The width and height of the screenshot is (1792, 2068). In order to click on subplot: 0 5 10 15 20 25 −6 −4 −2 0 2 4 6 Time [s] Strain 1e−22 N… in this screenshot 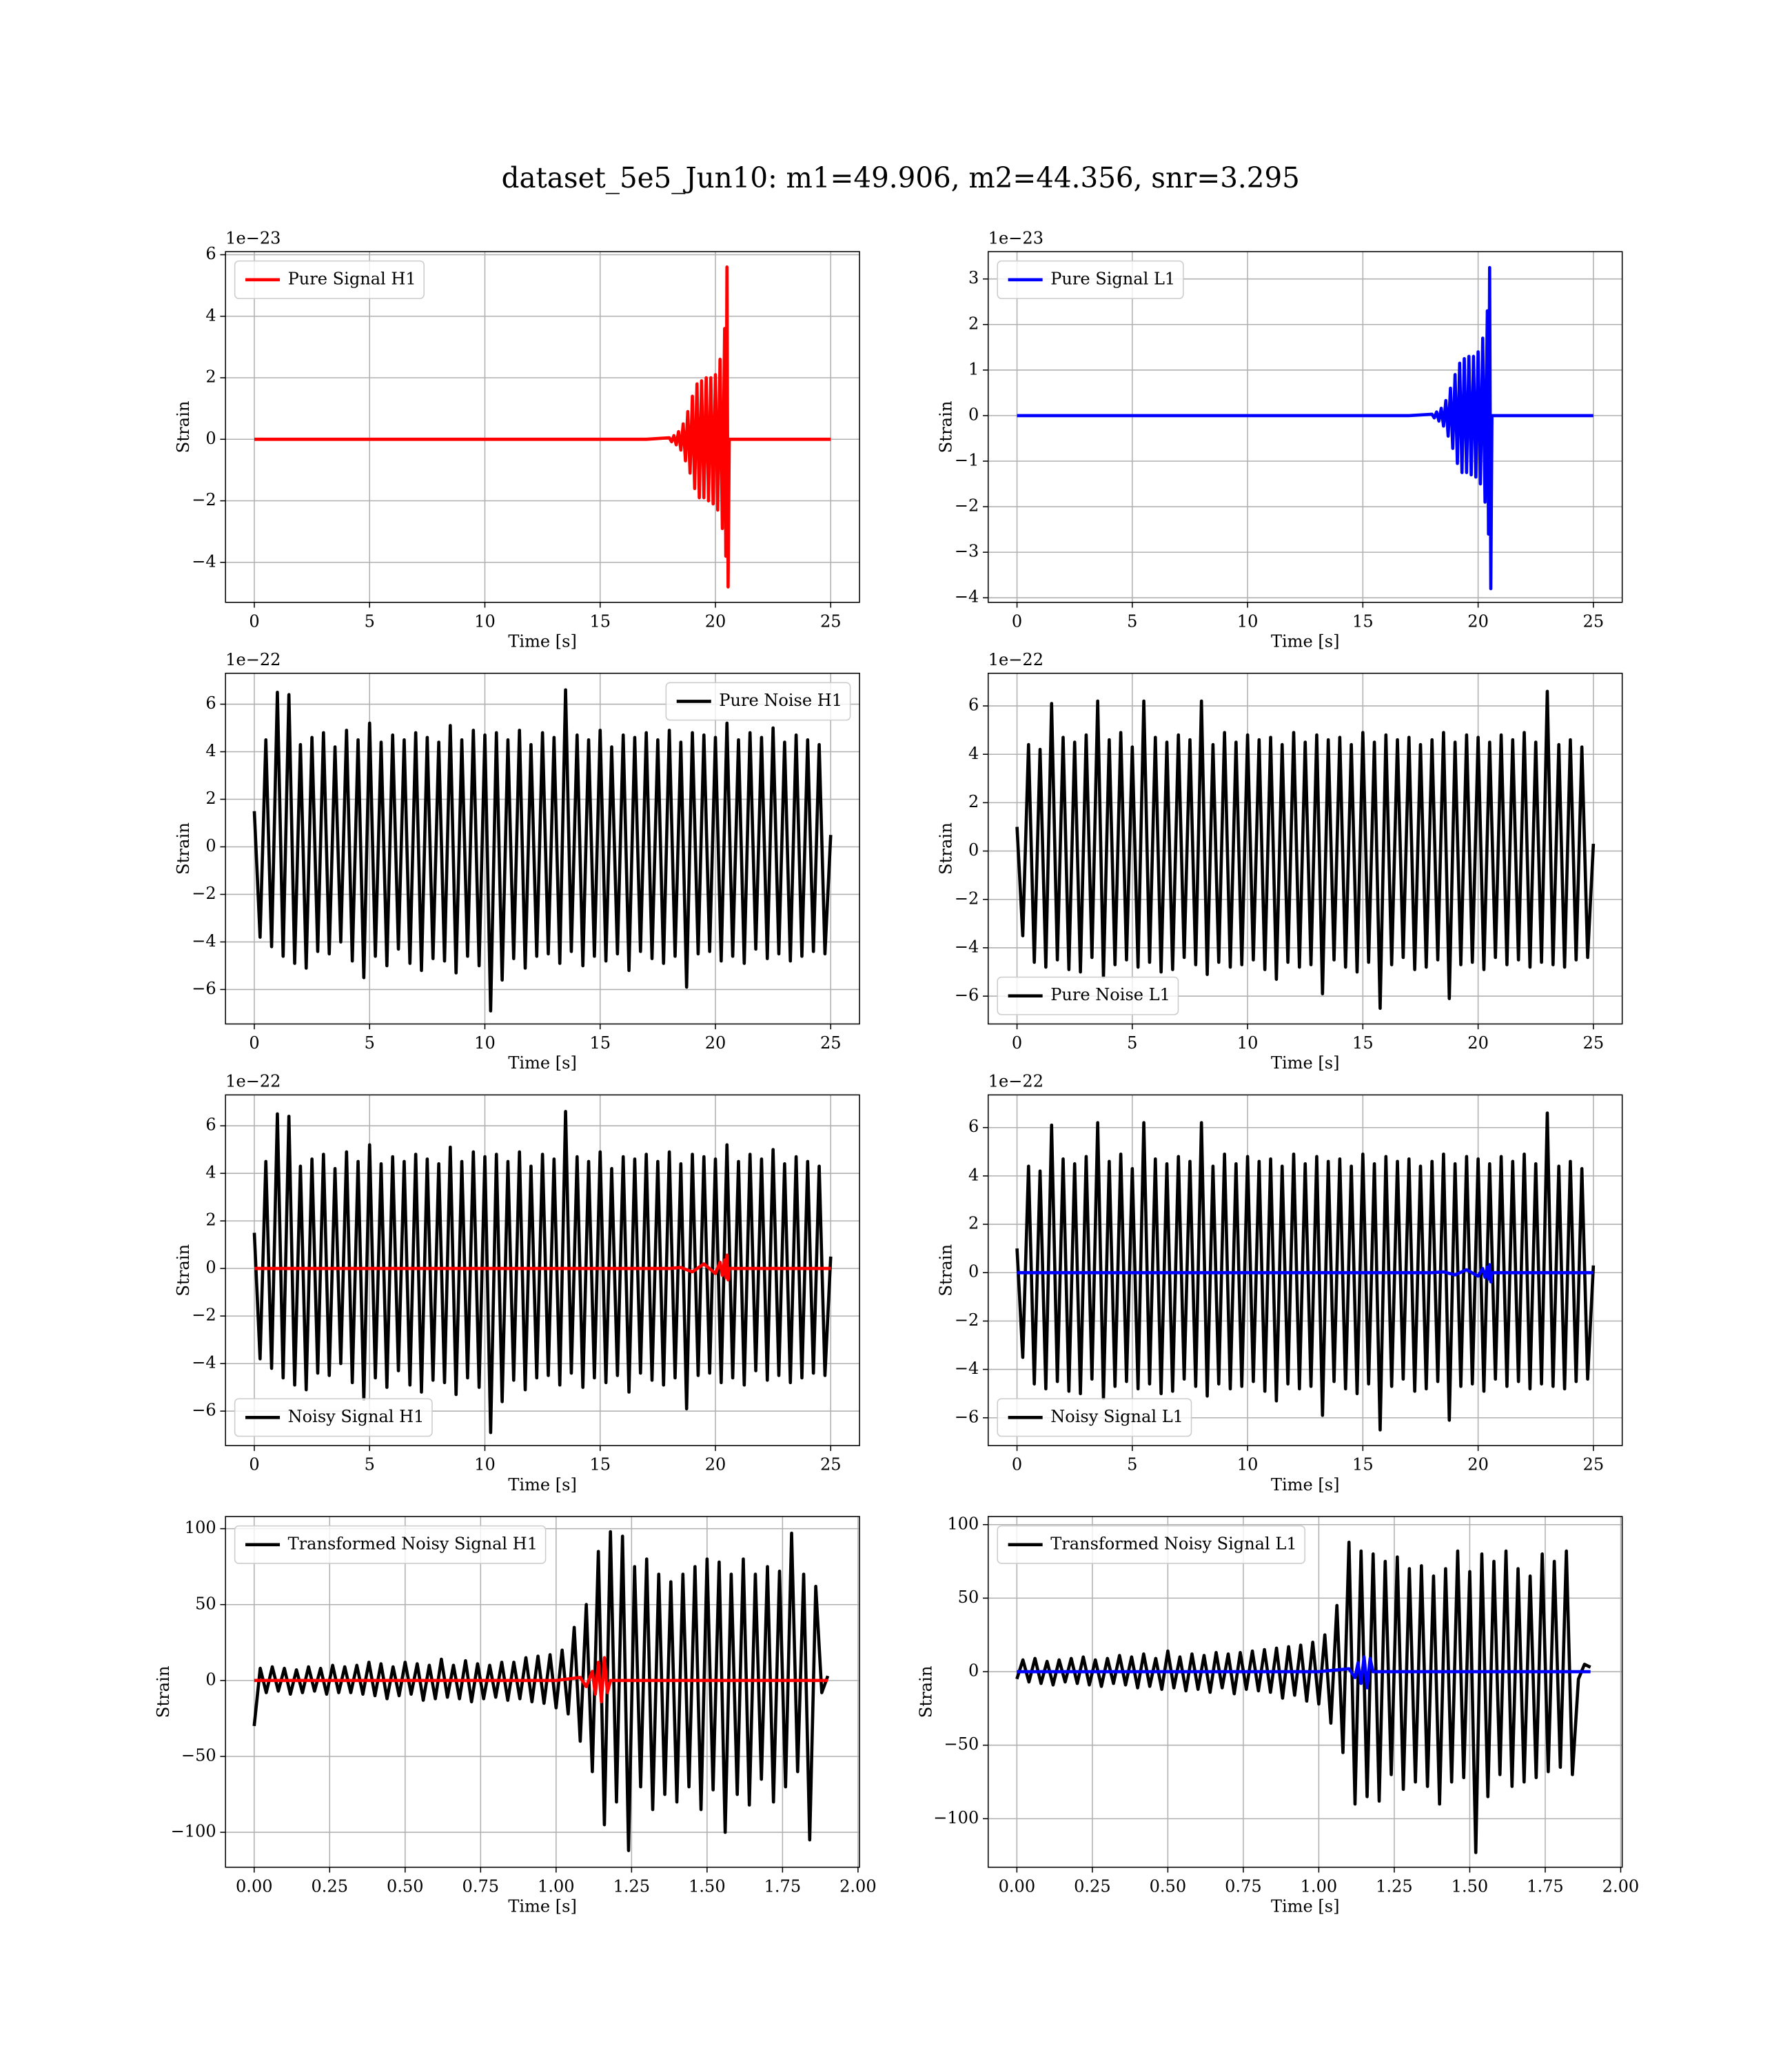, I will do `click(517, 1283)`.